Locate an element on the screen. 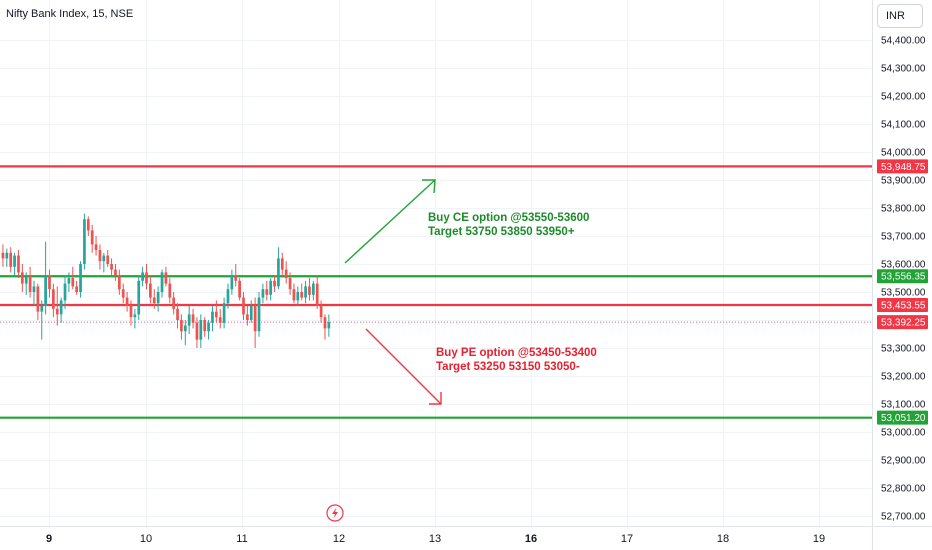 The height and width of the screenshot is (550, 932). date-label: 9 is located at coordinates (49, 539).